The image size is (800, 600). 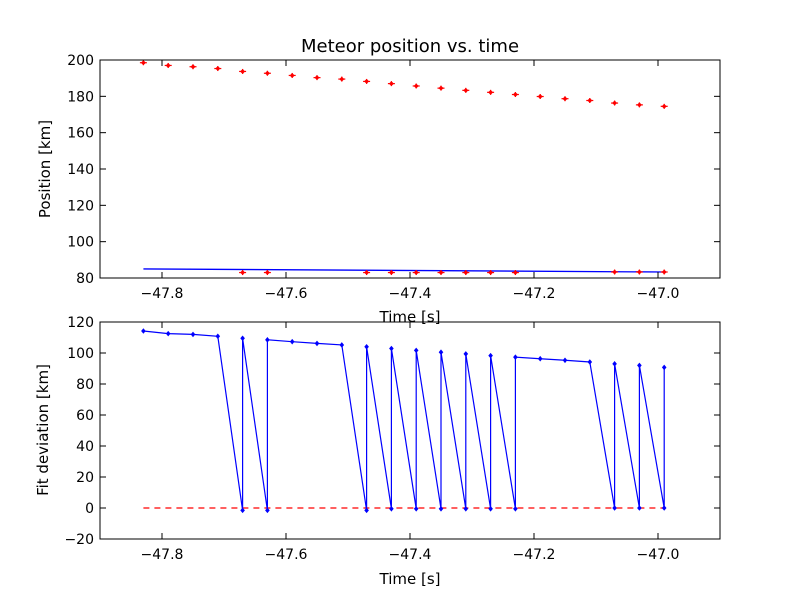 I want to click on x-axis-label: Time [s], so click(x=410, y=579).